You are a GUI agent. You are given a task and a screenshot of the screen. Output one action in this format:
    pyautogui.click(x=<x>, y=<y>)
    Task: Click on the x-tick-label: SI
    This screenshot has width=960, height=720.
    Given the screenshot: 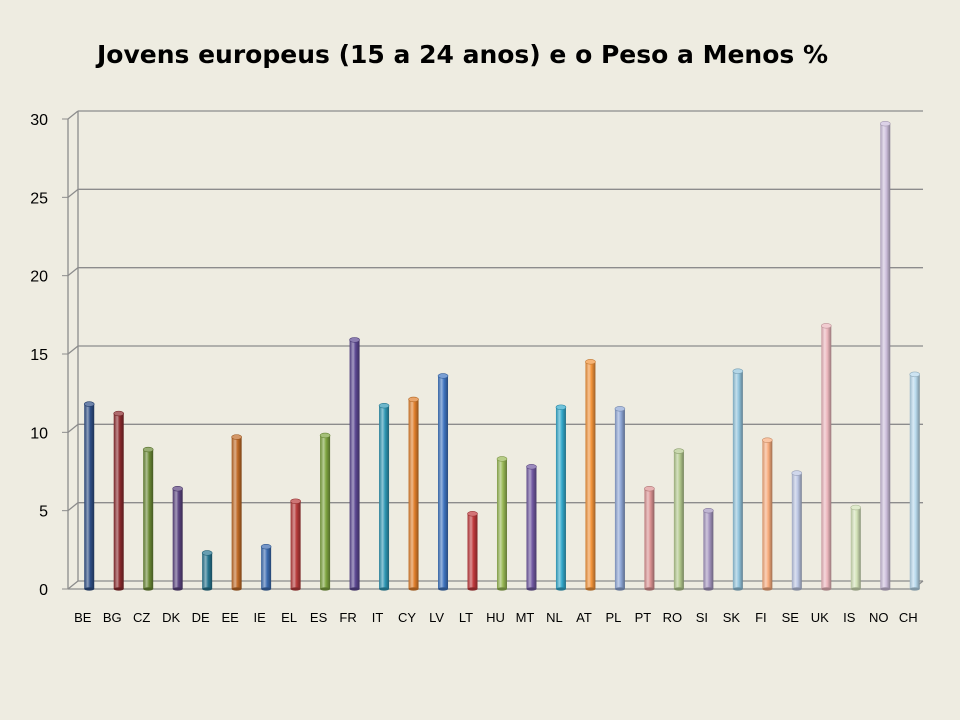 What is the action you would take?
    pyautogui.click(x=702, y=617)
    